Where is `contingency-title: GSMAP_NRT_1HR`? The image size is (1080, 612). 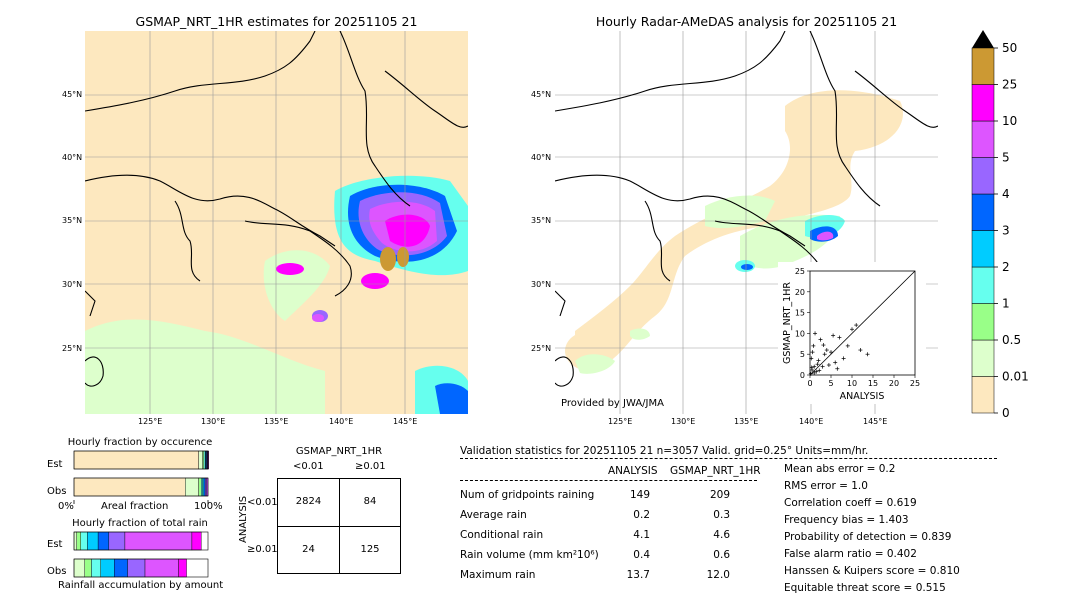 contingency-title: GSMAP_NRT_1HR is located at coordinates (339, 451).